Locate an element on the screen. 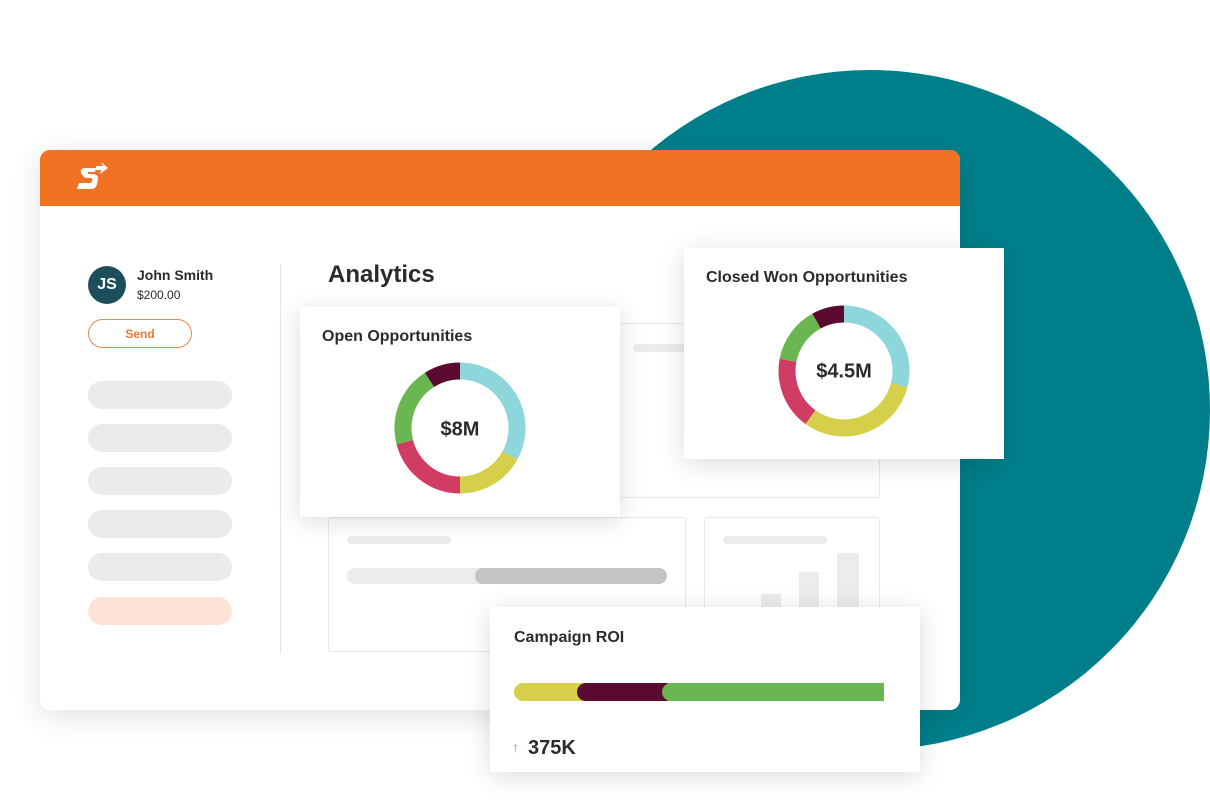 The width and height of the screenshot is (1210, 812). user-name: John Smith is located at coordinates (175, 275).